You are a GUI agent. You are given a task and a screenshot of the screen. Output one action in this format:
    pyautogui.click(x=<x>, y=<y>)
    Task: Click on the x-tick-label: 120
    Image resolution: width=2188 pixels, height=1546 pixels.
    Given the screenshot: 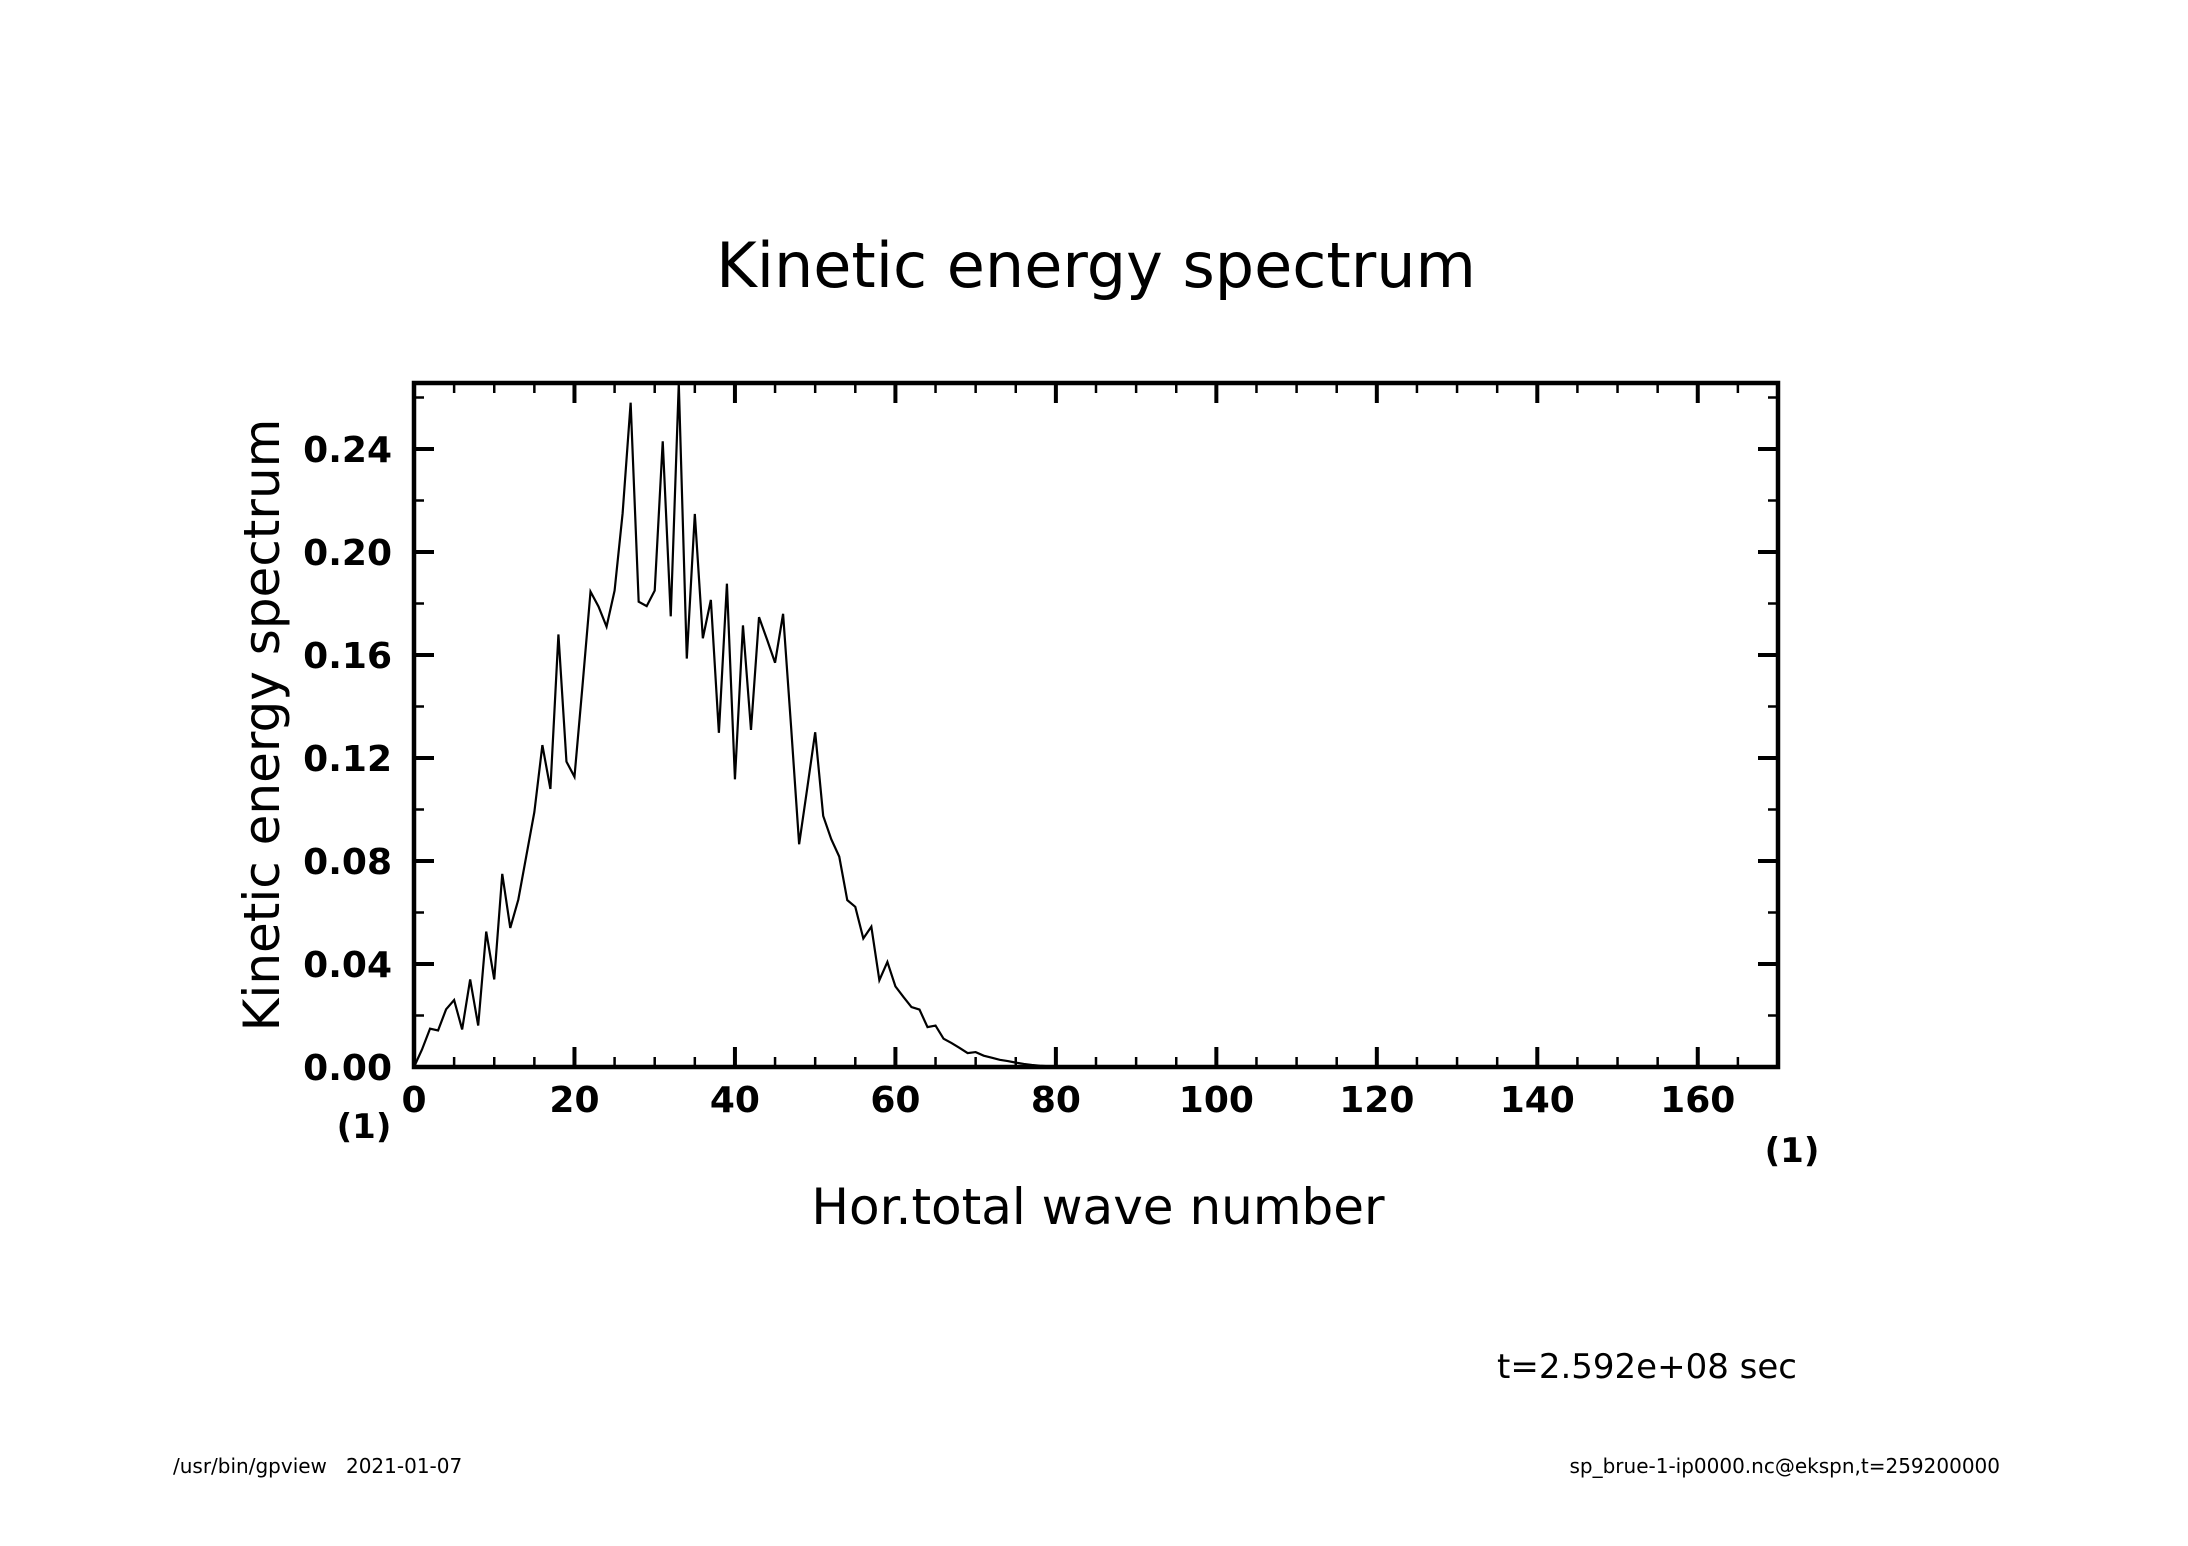 What is the action you would take?
    pyautogui.click(x=1376, y=1100)
    